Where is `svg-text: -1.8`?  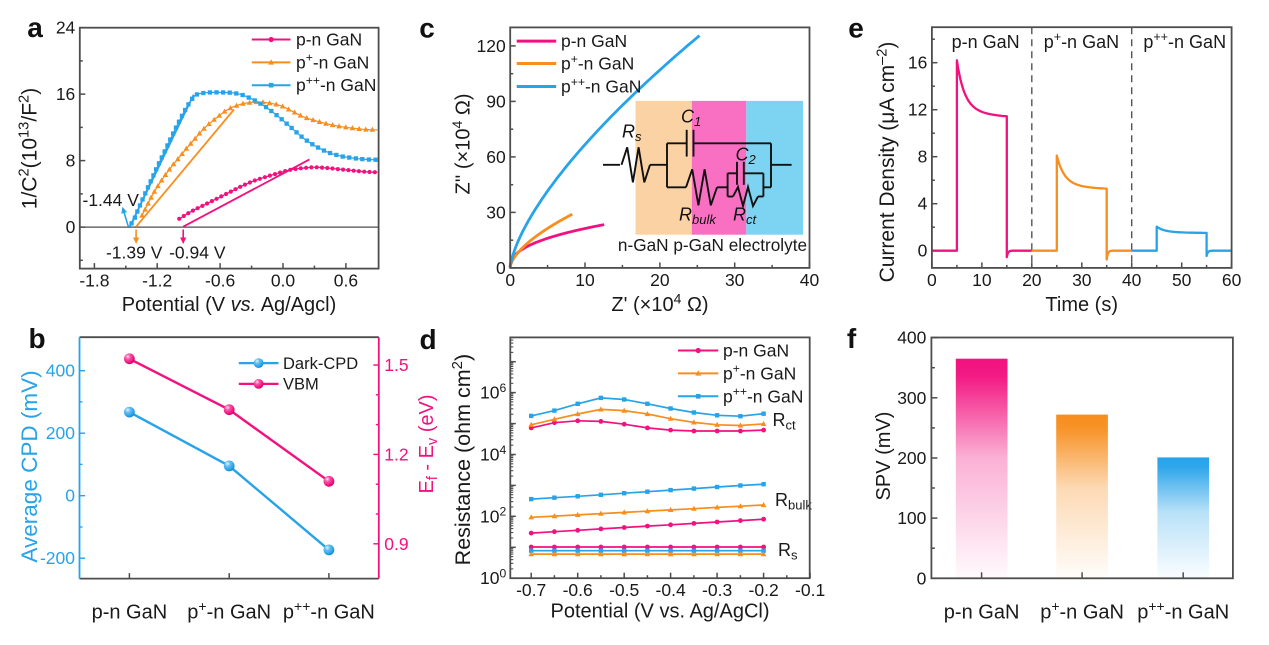
svg-text: -1.8 is located at coordinates (94, 281).